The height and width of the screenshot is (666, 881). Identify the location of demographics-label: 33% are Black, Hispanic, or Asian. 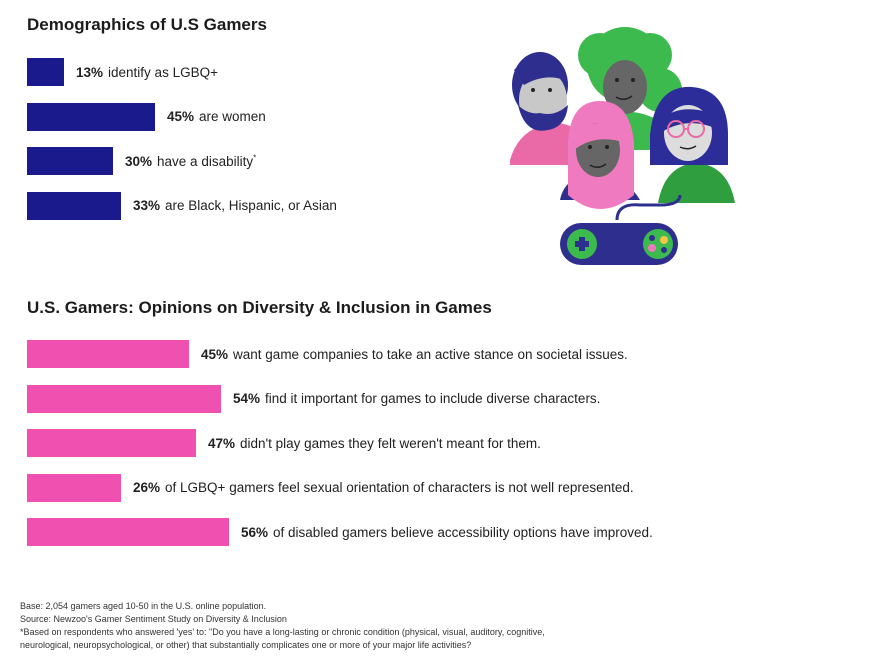
(235, 205).